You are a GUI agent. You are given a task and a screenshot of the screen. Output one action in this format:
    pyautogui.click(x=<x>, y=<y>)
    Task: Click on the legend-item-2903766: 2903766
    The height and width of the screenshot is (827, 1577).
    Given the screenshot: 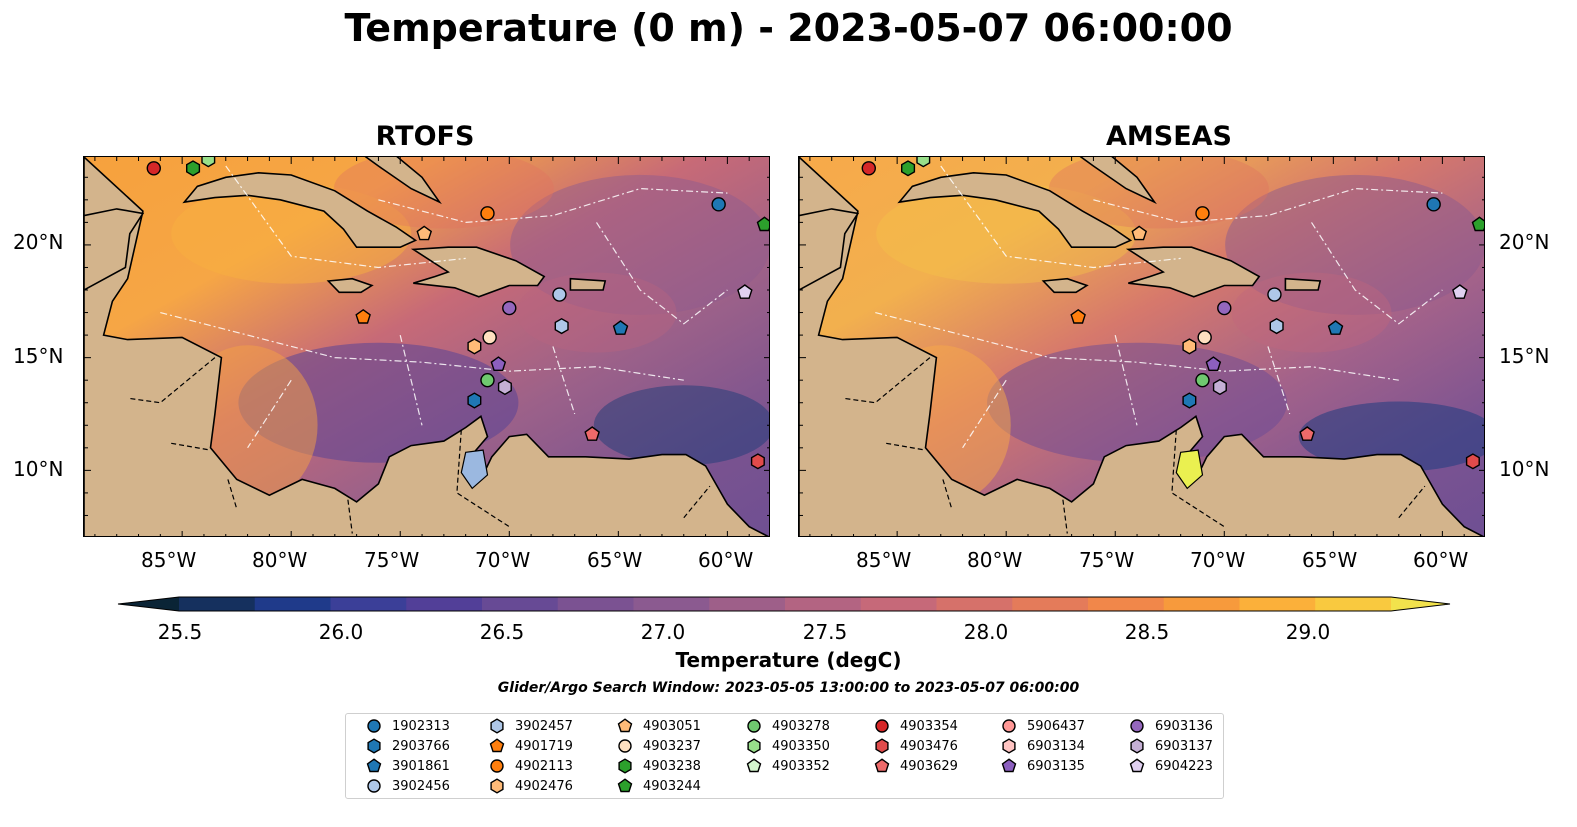 What is the action you would take?
    pyautogui.click(x=408, y=746)
    